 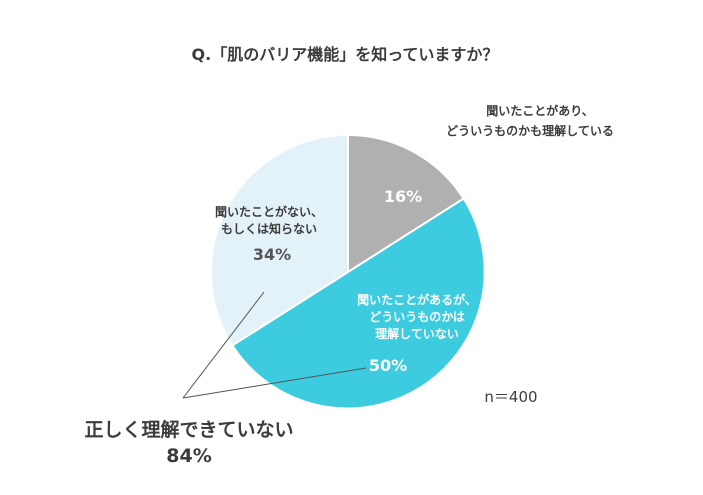 What do you see at coordinates (510, 397) in the screenshot?
I see `sample-size: n＝400` at bounding box center [510, 397].